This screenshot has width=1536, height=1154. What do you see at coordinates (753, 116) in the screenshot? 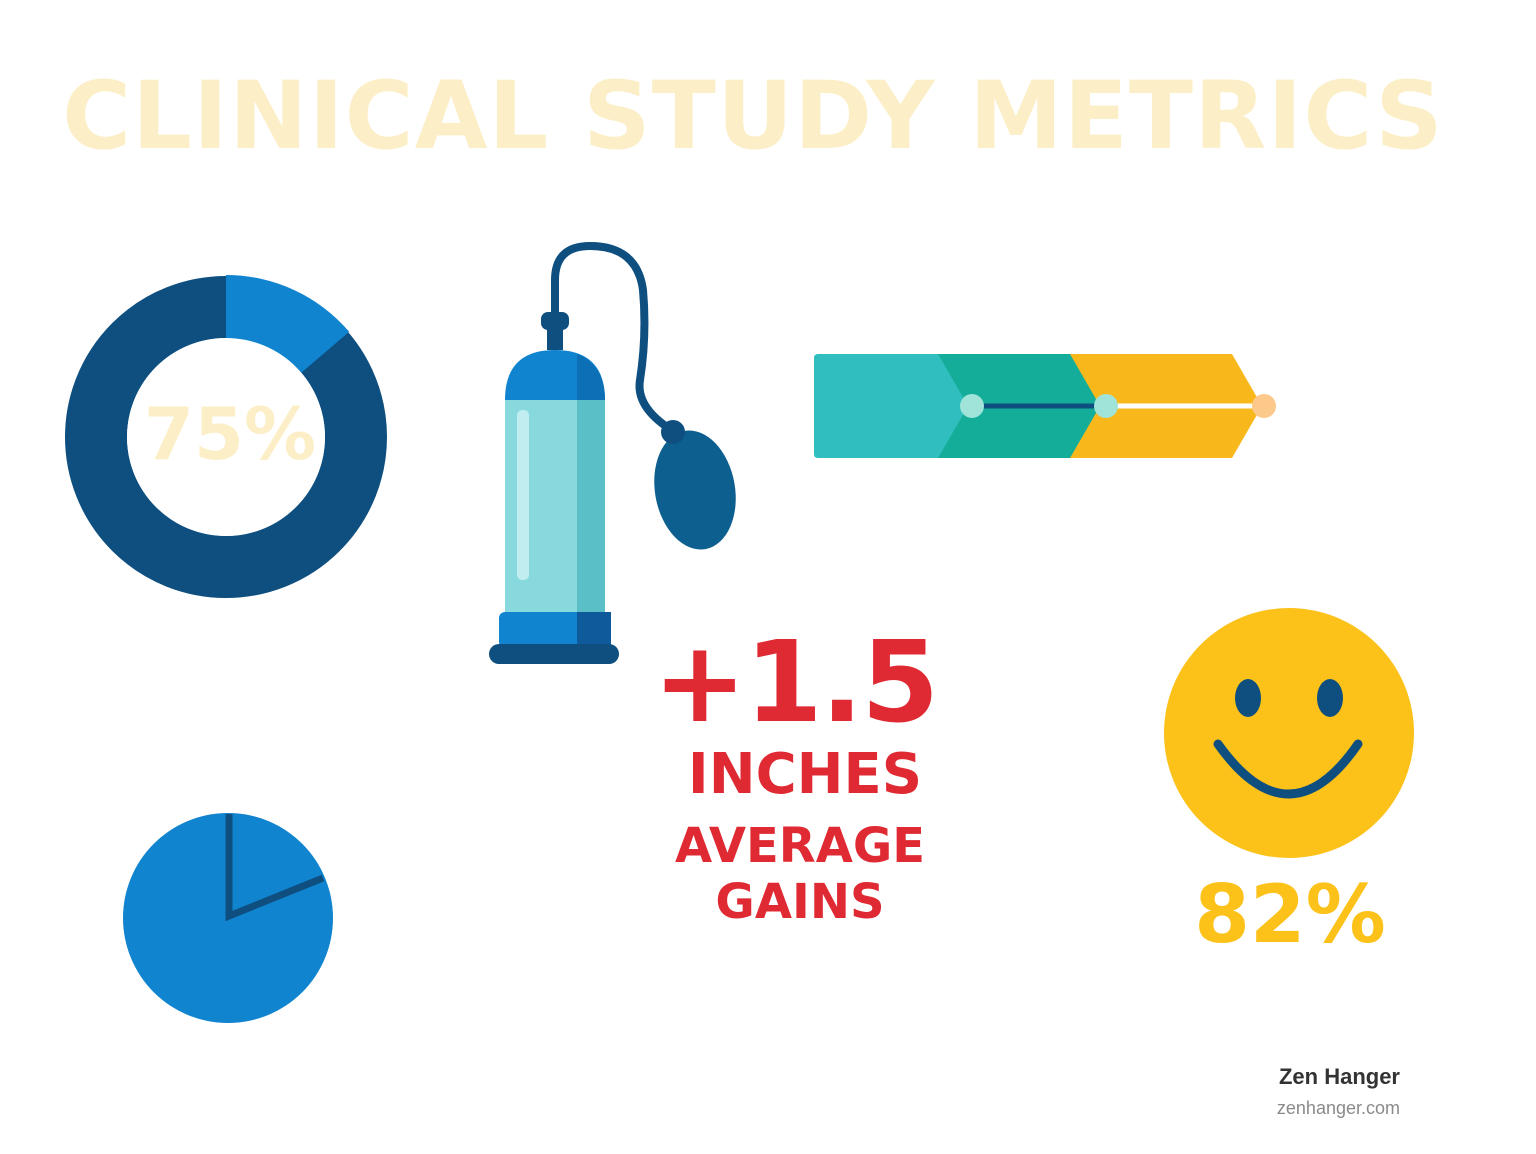
I see `page-title: CLINICAL STUDY METRICS` at bounding box center [753, 116].